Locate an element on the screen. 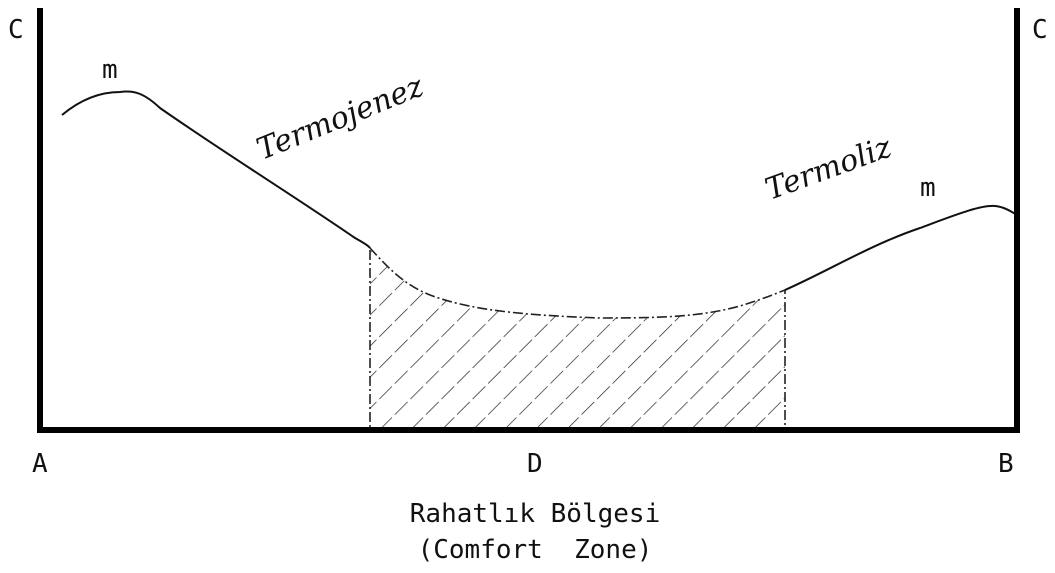  comfort-outline is located at coordinates (577, 337).